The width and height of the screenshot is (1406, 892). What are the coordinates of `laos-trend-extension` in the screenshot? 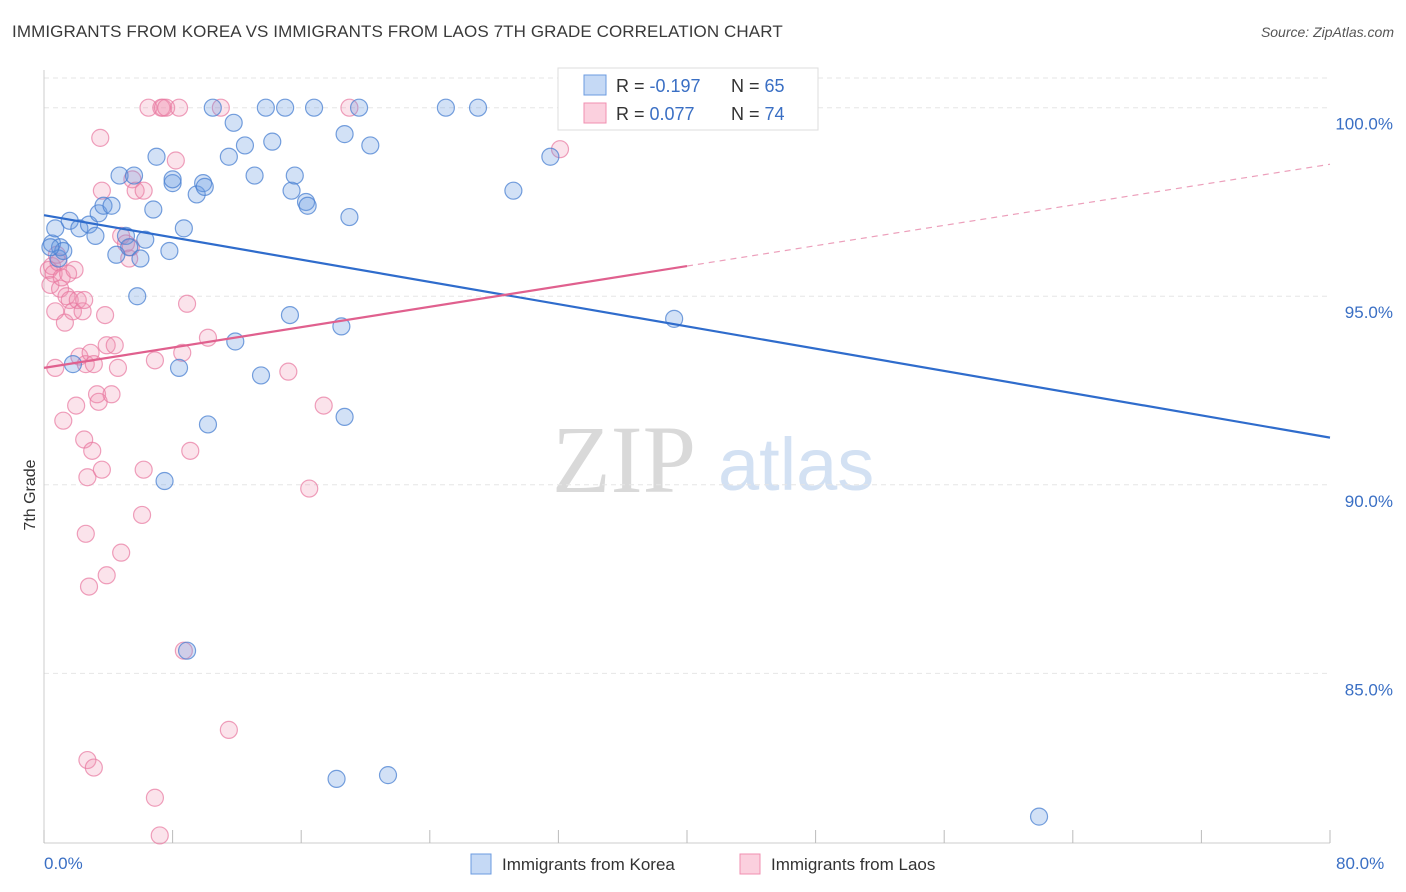 It's located at (1008, 215).